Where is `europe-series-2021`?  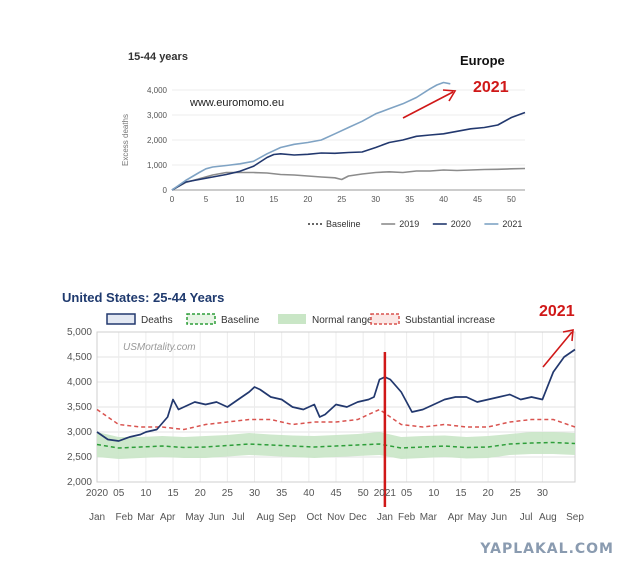
europe-series-2021 is located at coordinates (311, 136).